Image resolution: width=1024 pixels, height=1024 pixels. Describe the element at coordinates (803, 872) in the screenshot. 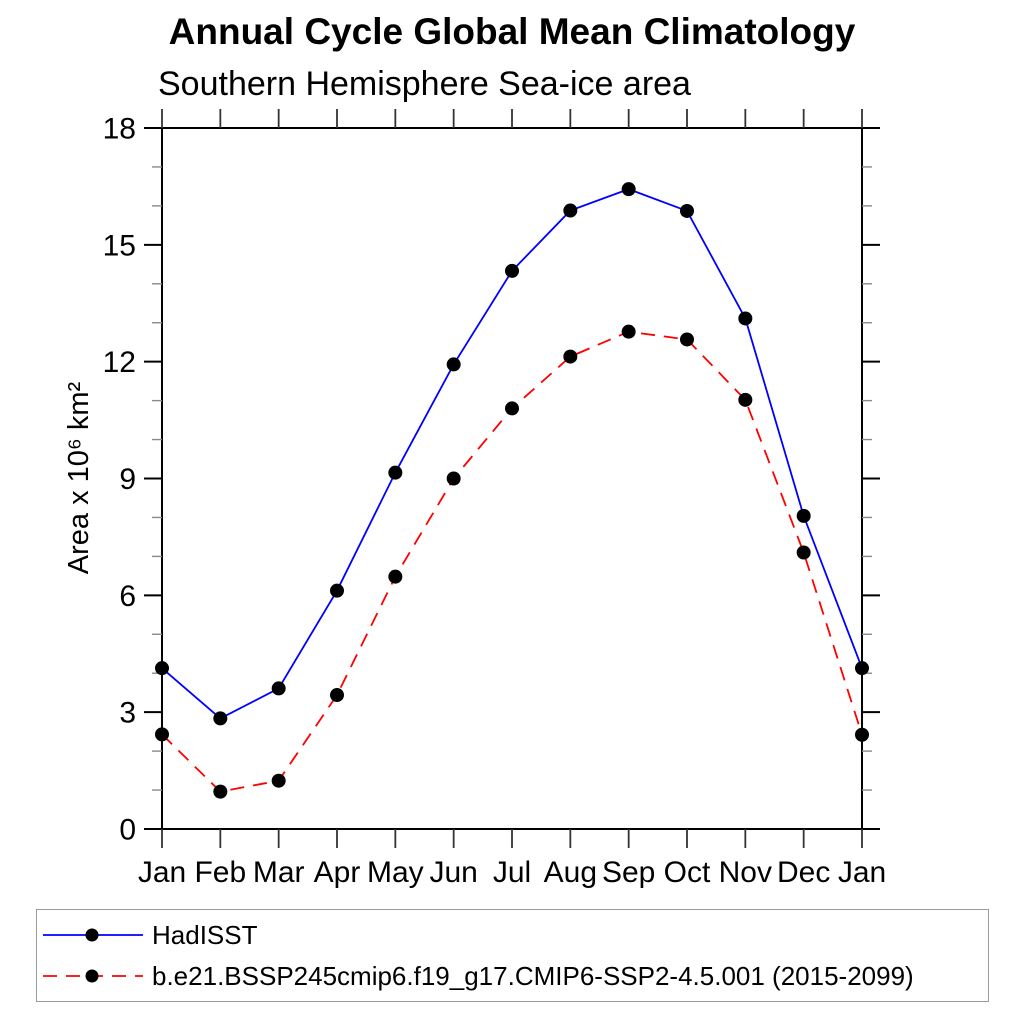

I see `x-tick-label: Dec` at that location.